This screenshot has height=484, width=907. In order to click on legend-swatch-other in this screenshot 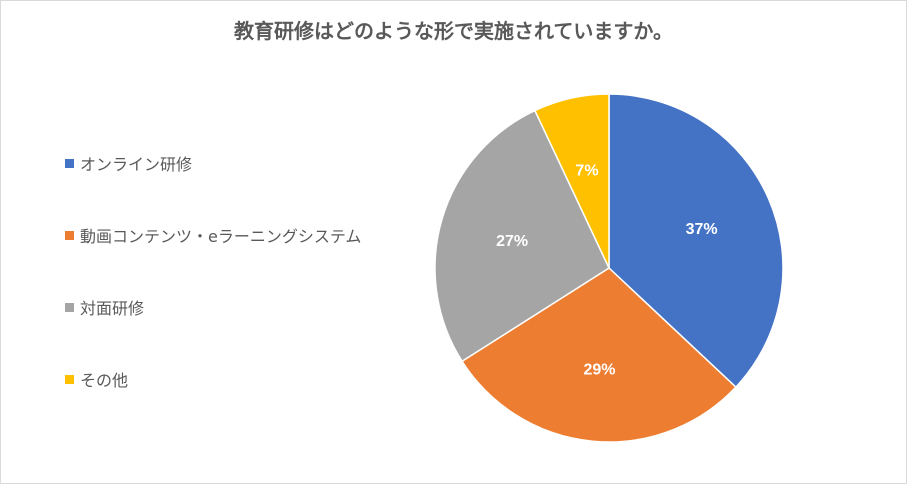, I will do `click(69, 379)`.